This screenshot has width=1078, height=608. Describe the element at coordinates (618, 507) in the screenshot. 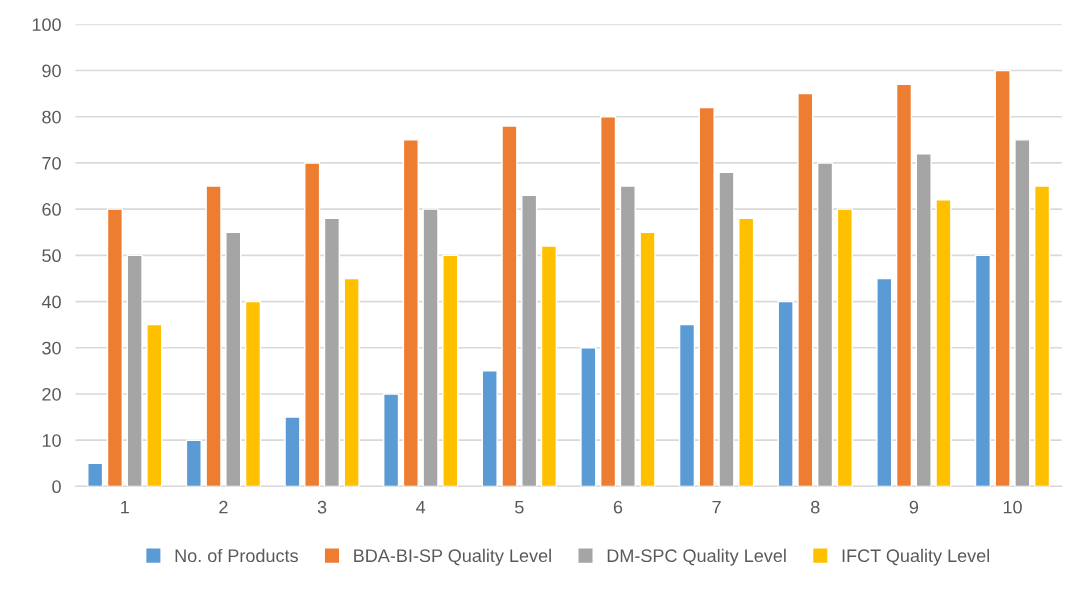

I see `x-tick-label: 6` at that location.